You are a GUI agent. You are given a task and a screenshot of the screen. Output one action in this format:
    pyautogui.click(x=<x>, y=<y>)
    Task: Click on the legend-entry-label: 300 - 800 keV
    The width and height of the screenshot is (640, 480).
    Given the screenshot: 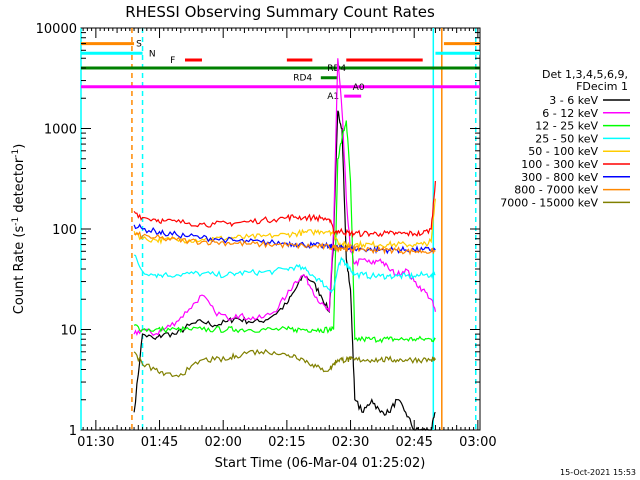 What is the action you would take?
    pyautogui.click(x=559, y=177)
    